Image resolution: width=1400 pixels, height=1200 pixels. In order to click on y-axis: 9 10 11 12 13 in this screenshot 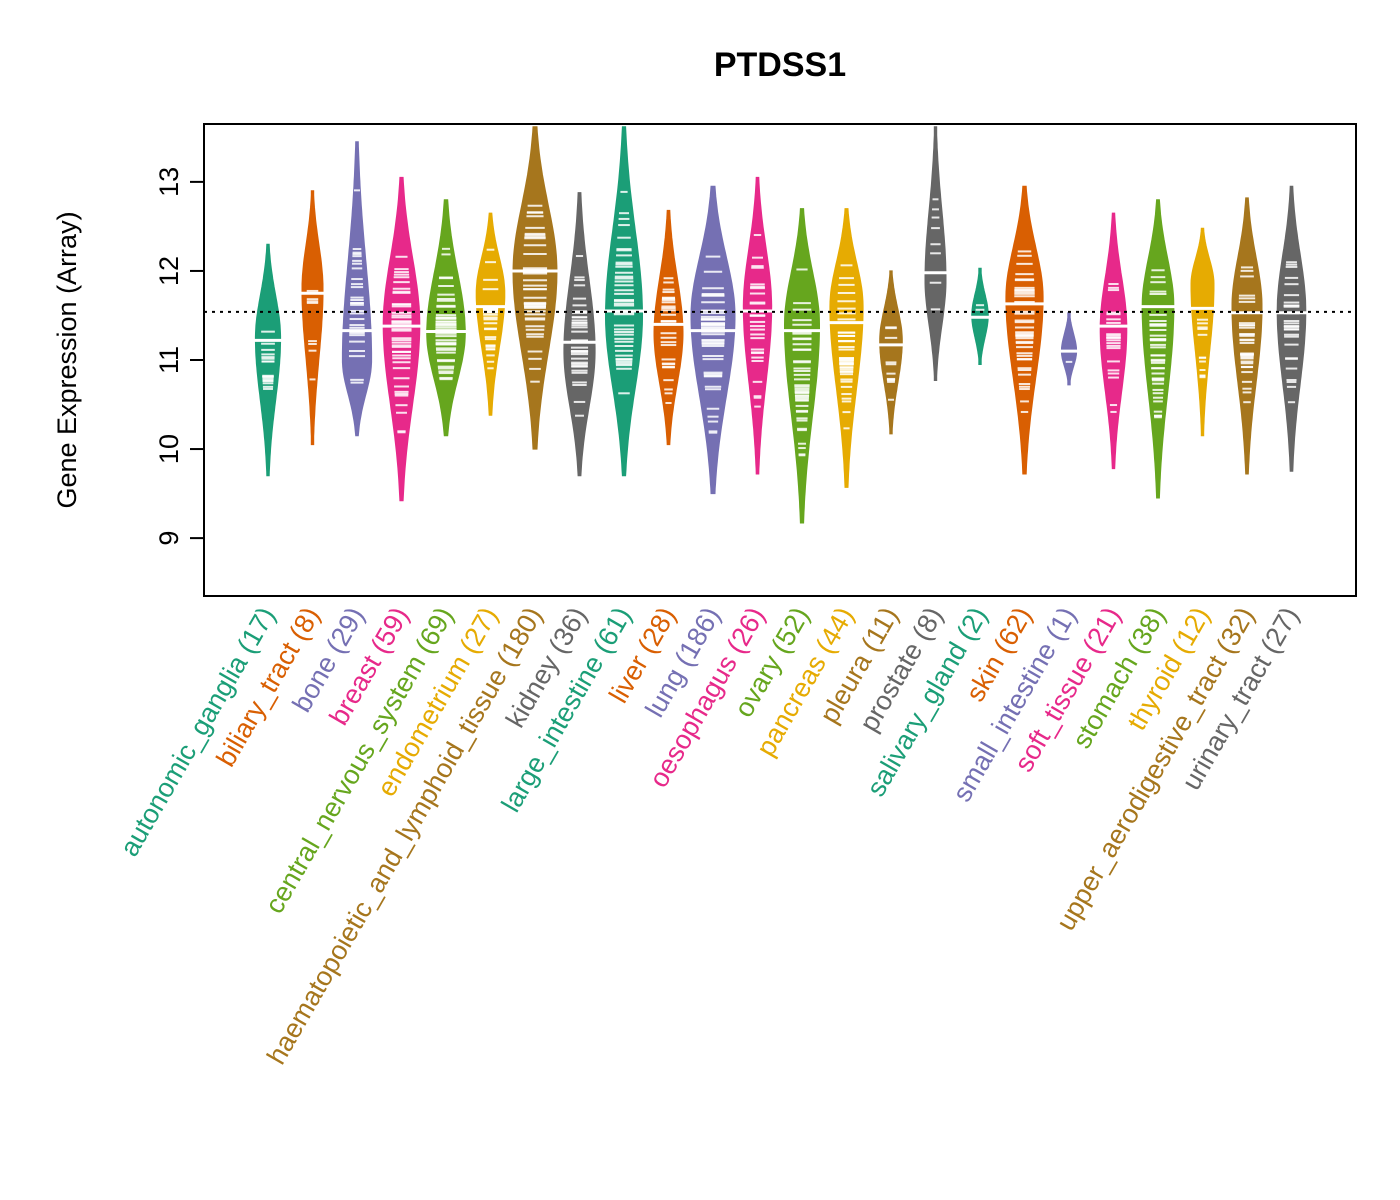, I will do `click(179, 356)`.